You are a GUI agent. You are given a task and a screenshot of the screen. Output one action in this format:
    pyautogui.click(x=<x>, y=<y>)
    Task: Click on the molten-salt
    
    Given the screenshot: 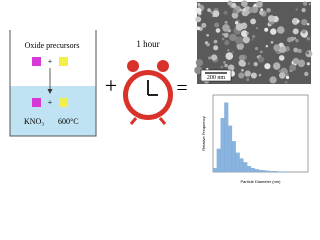 What is the action you would take?
    pyautogui.click(x=53, y=111)
    